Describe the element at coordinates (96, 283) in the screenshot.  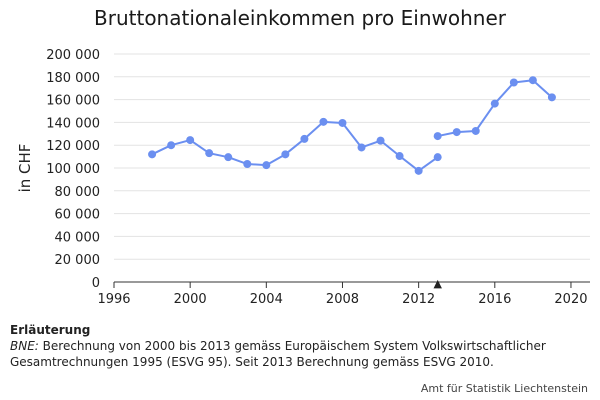
I see `y-tick-label: 0` at that location.